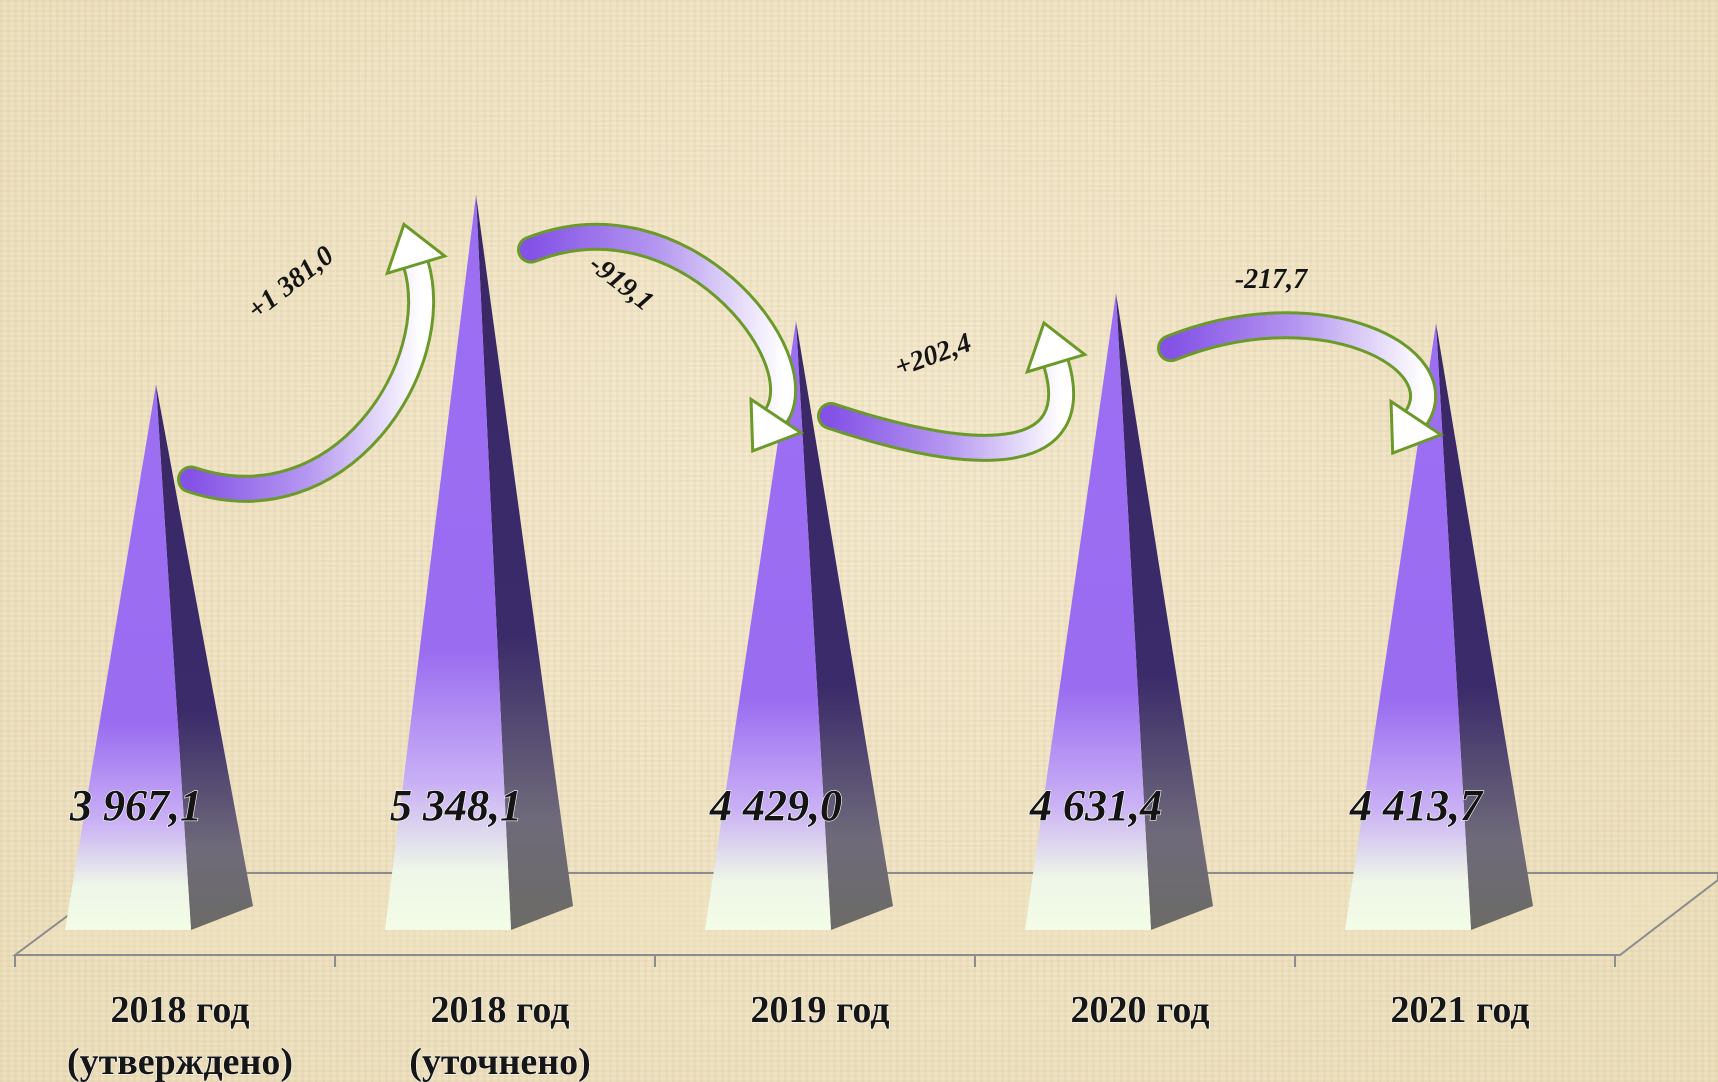 The width and height of the screenshot is (1718, 1082). What do you see at coordinates (135, 805) in the screenshot?
I see `bar-value-label: 3 967,1` at bounding box center [135, 805].